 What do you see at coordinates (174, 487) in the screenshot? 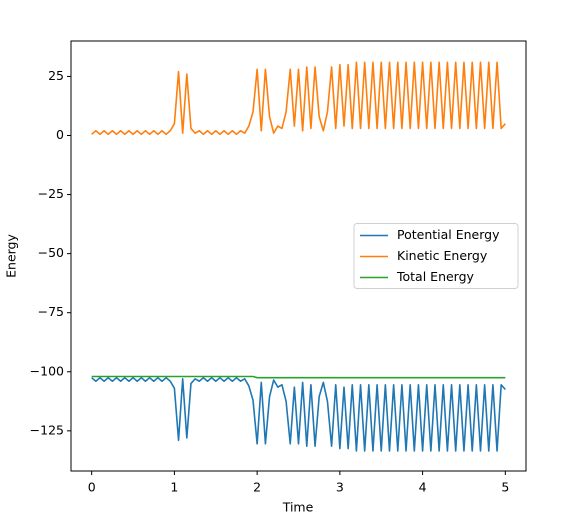
I see `x-tick-label: 1` at bounding box center [174, 487].